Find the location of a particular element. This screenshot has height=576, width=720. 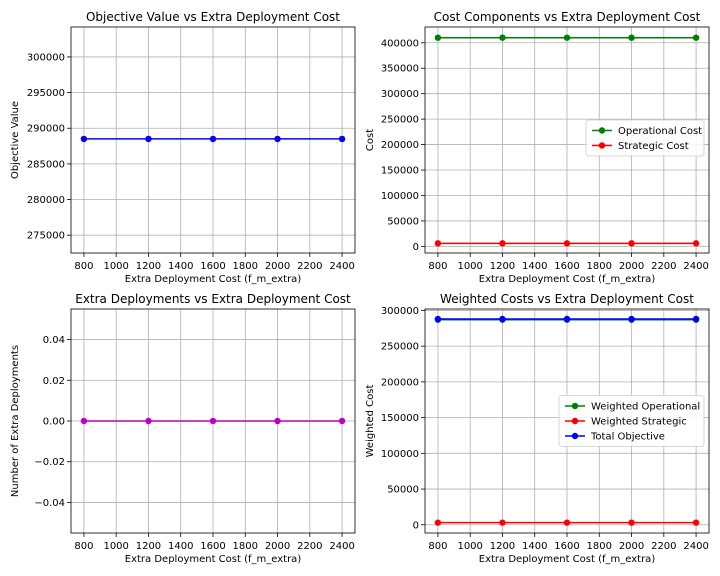

y-tick-label: −0.04 is located at coordinates (49, 503).